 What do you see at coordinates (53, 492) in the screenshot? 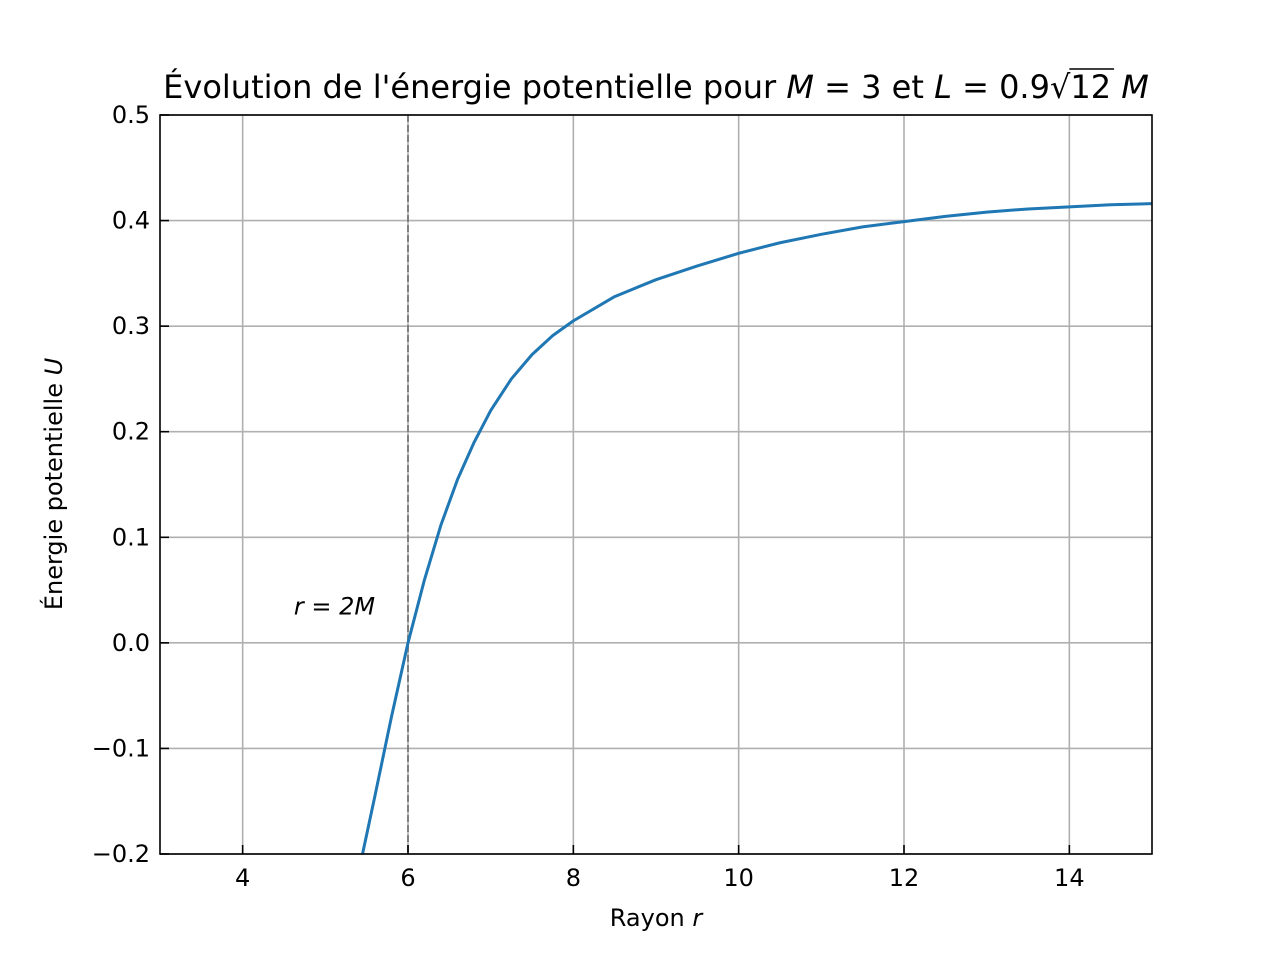
I see `y-axis-label-text: Énergie potentielle` at bounding box center [53, 492].